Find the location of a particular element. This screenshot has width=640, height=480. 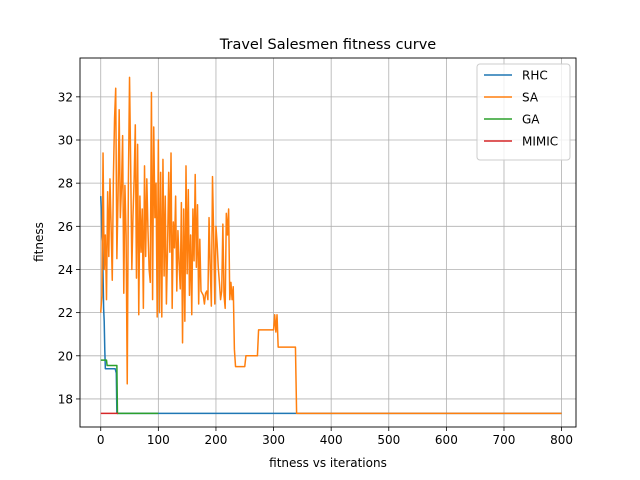

y-tick-label: 32 is located at coordinates (65, 97).